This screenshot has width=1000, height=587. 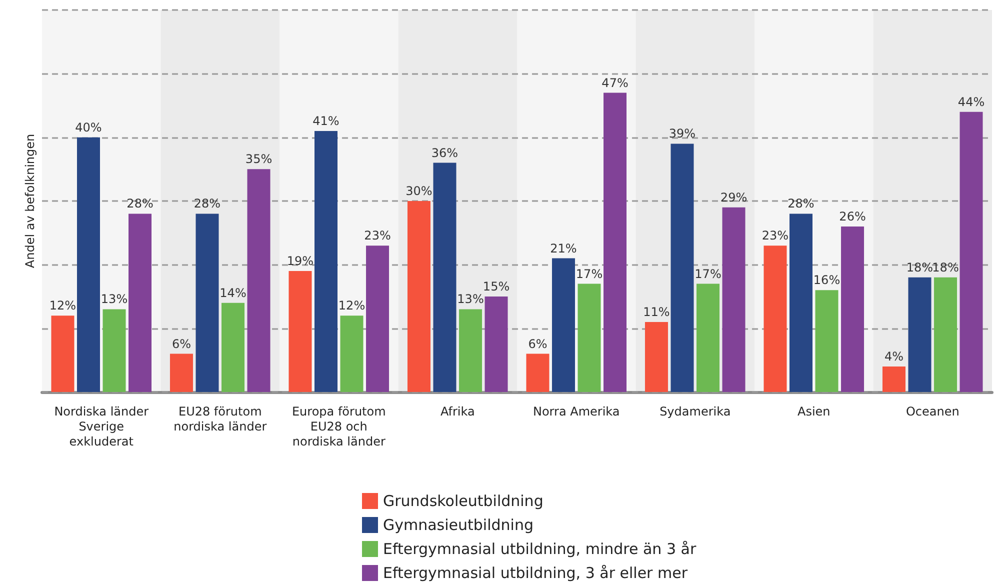 I want to click on data-label: 30%, so click(x=419, y=191).